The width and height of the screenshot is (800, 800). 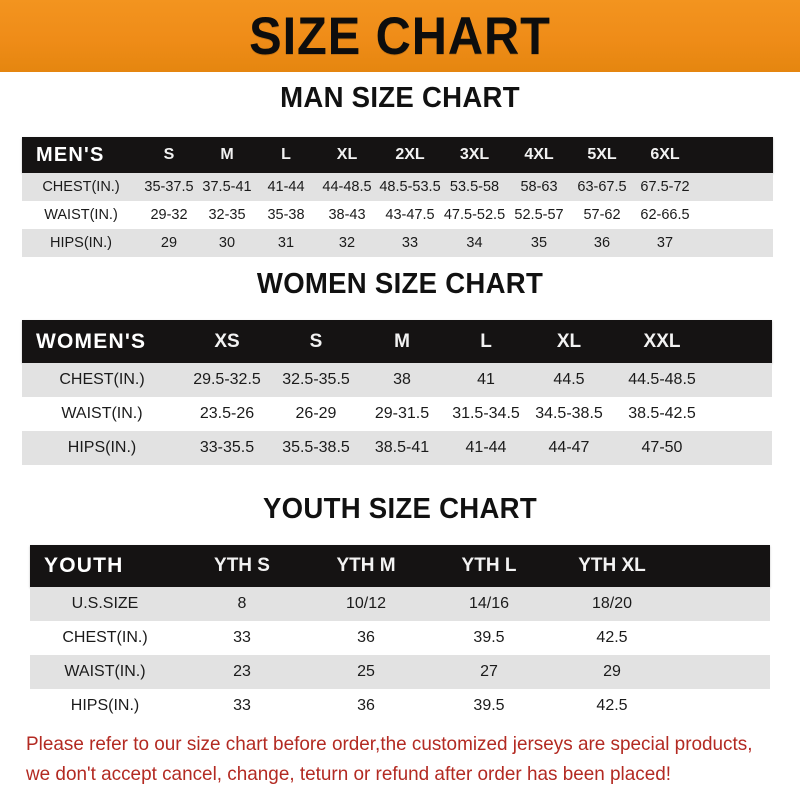 I want to click on table-row: HIPS(IN.) 29 30 31 32 33 34 35 36 37, so click(x=397, y=243).